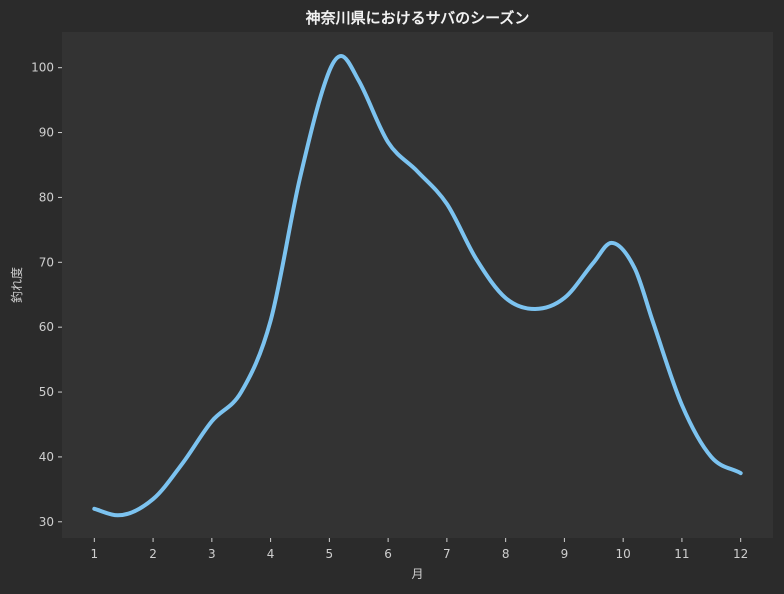 The height and width of the screenshot is (594, 784). What do you see at coordinates (419, 549) in the screenshot?
I see `x-axis-ticks: 1 2 3 4 5 6 7 8 9 10 11 12` at bounding box center [419, 549].